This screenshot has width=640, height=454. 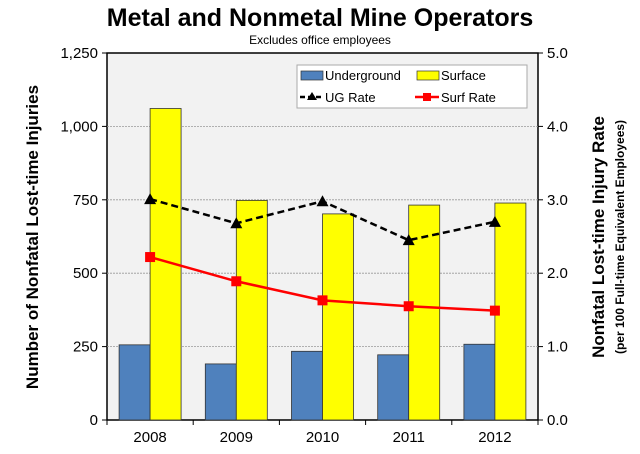 What do you see at coordinates (557, 53) in the screenshot?
I see `y2-tick-label: 5.0` at bounding box center [557, 53].